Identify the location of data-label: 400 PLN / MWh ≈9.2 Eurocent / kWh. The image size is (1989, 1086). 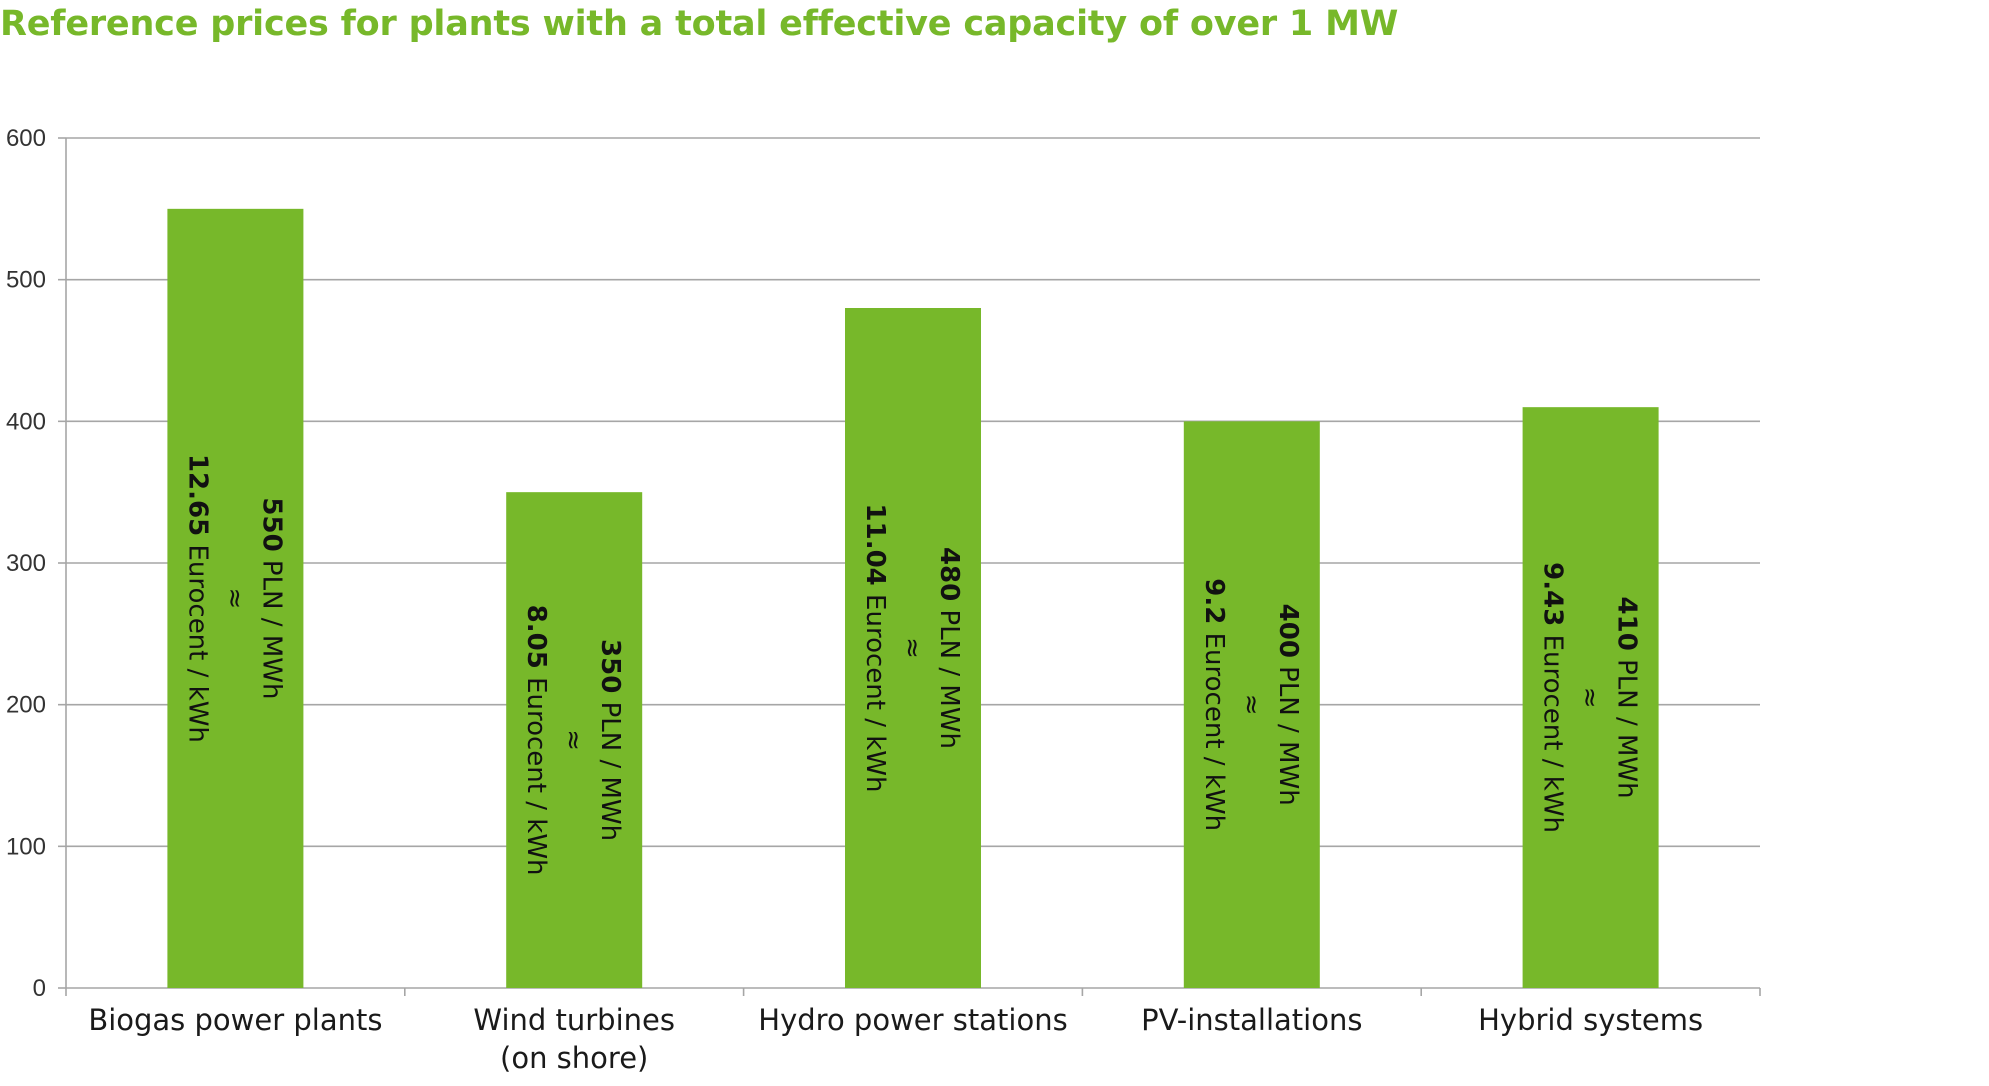
(1251, 704).